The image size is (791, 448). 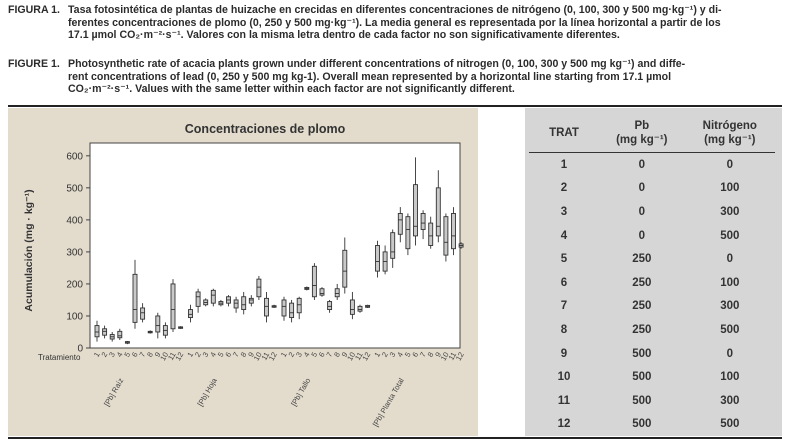 What do you see at coordinates (395, 438) in the screenshot?
I see `bottom-rule` at bounding box center [395, 438].